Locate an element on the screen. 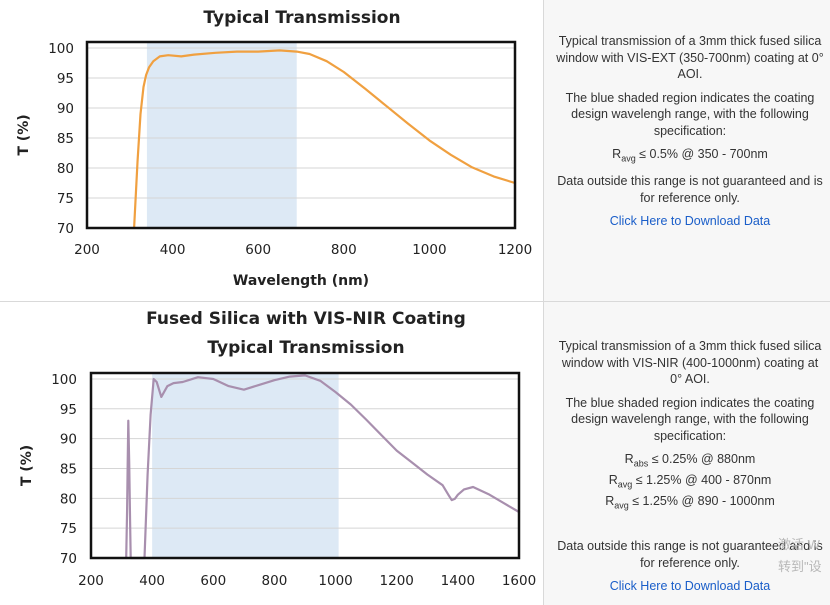 The image size is (830, 605). transmission-line is located at coordinates (325, 139).